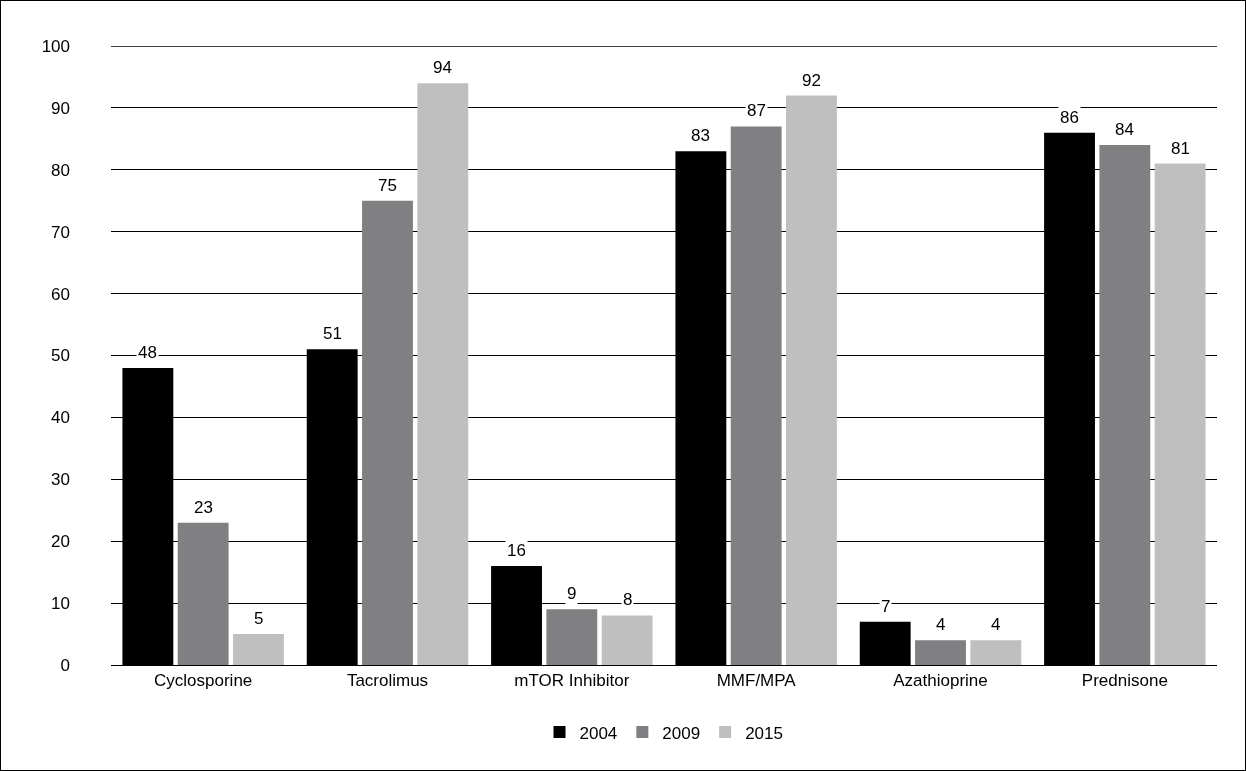 This screenshot has width=1246, height=771. I want to click on data-label: 5, so click(259, 618).